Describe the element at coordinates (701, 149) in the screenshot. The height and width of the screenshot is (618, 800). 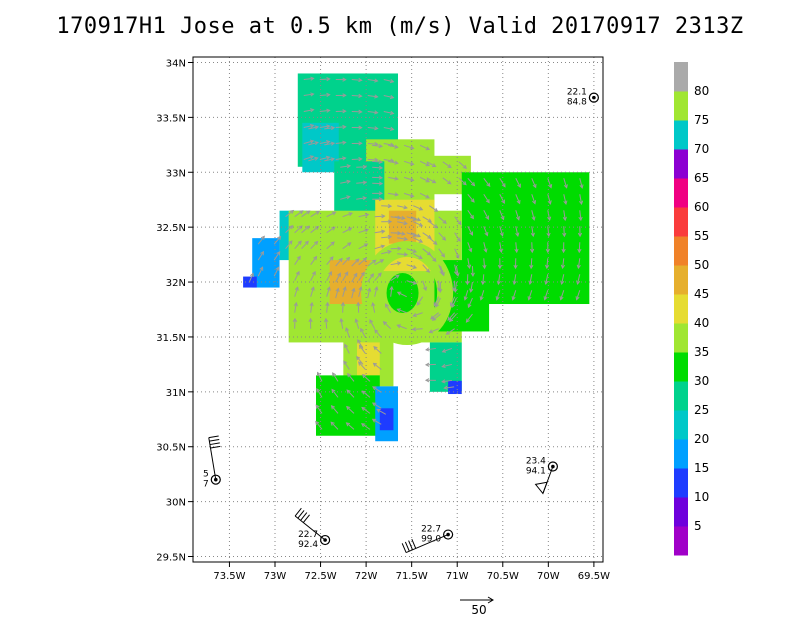
I see `colorbar-label: 70` at that location.